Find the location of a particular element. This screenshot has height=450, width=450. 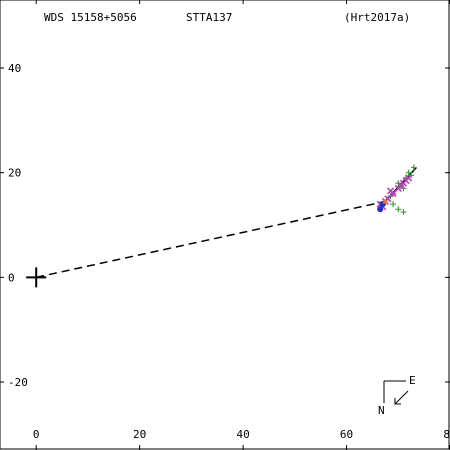

compass-rose: E N is located at coordinates (397, 395).